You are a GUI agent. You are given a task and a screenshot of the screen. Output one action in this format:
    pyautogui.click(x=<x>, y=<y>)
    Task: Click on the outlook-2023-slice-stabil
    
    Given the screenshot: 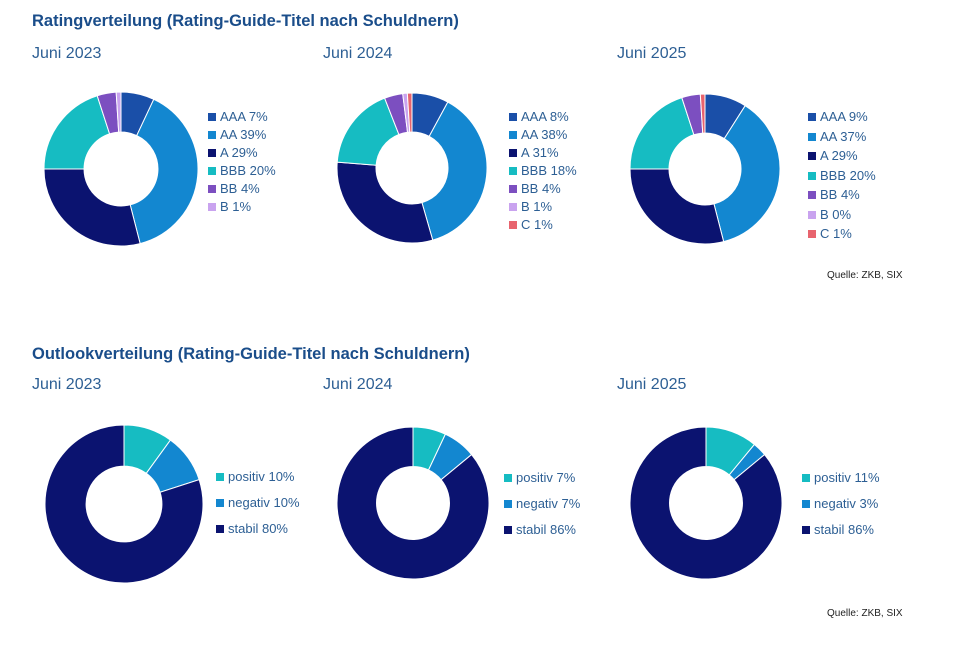 What is the action you would take?
    pyautogui.click(x=124, y=504)
    